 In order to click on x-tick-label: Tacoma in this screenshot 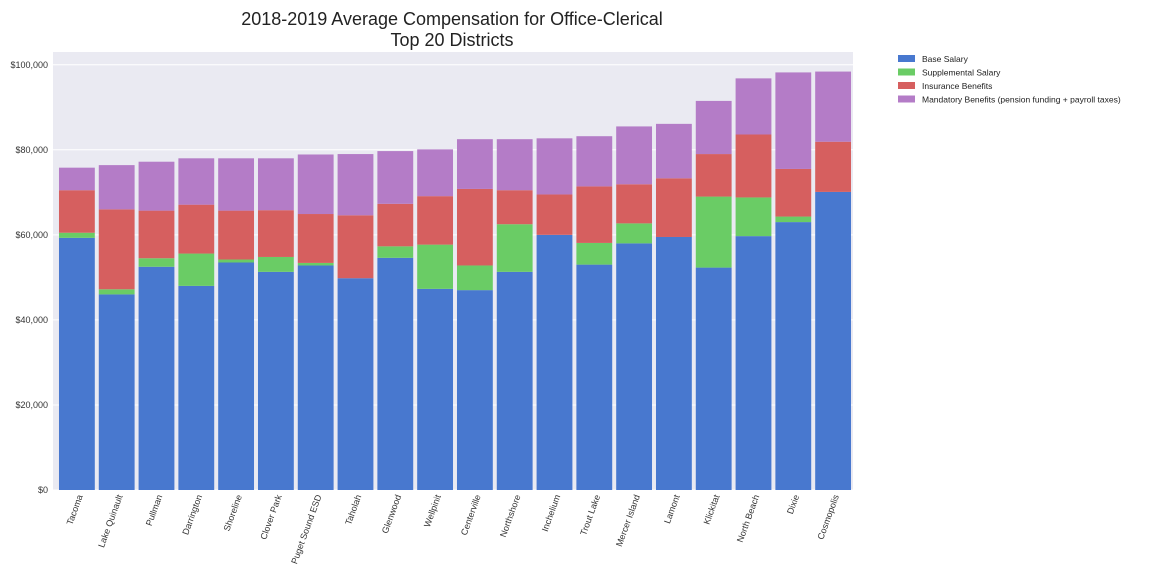, I will do `click(75, 509)`.